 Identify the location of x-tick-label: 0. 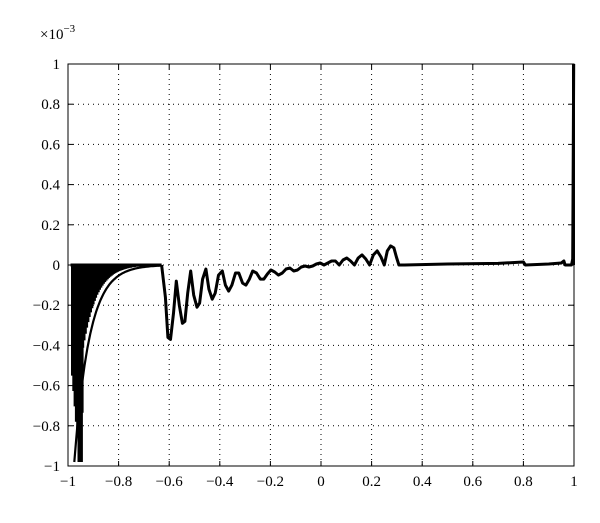
(321, 482).